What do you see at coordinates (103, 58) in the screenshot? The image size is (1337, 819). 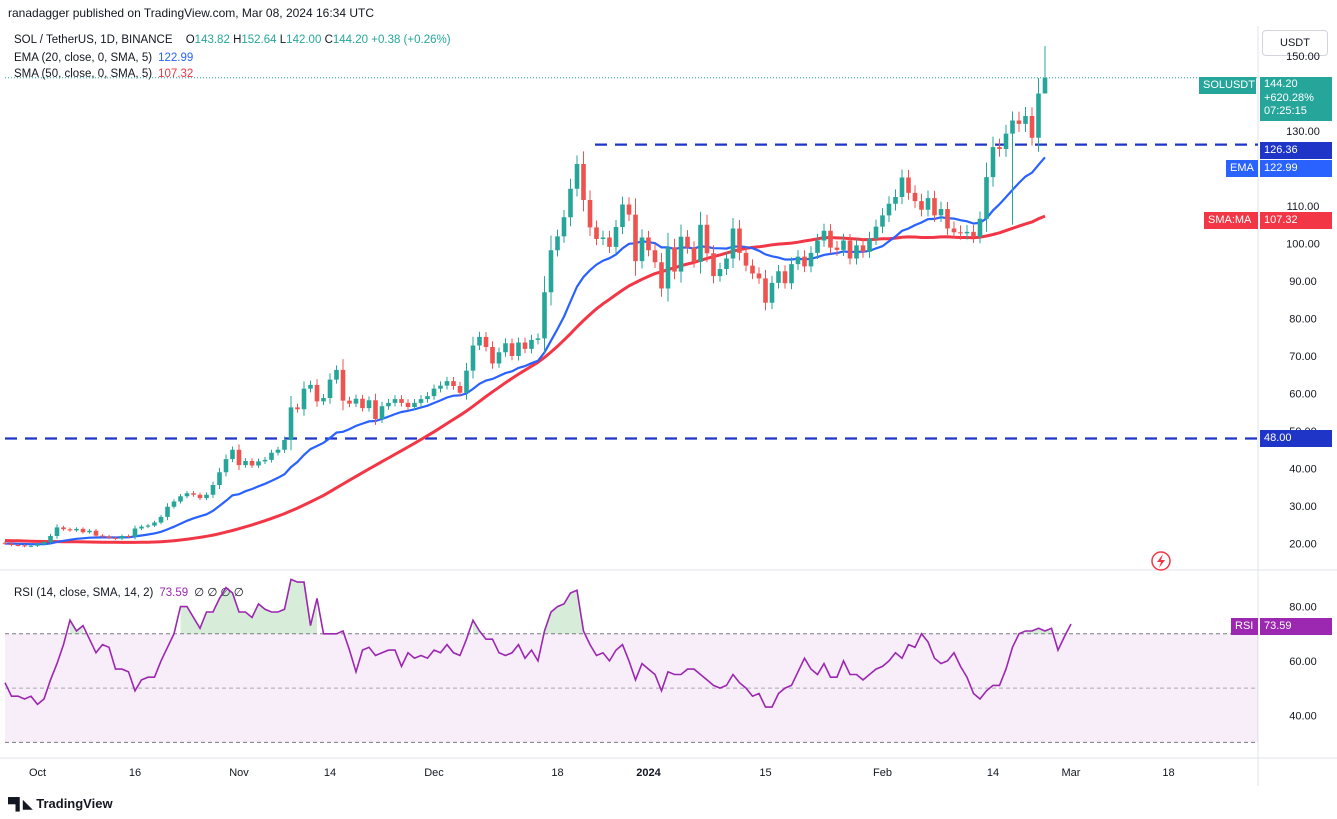 I see `ema-legend: EMA (20, close, 0, SMA, 5) 122.99` at bounding box center [103, 58].